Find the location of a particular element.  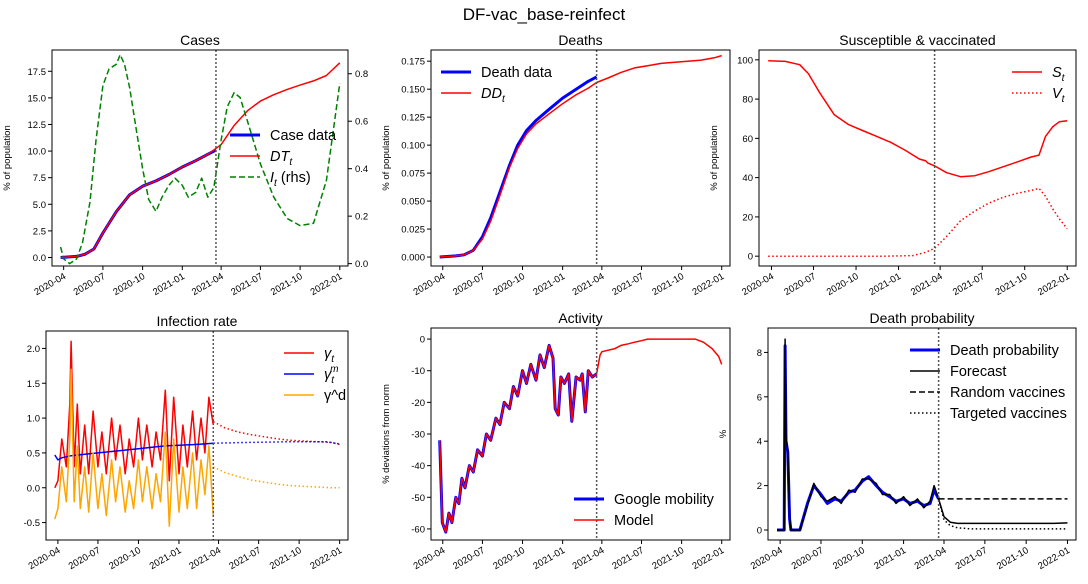

y2-tick-label: 0.2 is located at coordinates (361, 217).